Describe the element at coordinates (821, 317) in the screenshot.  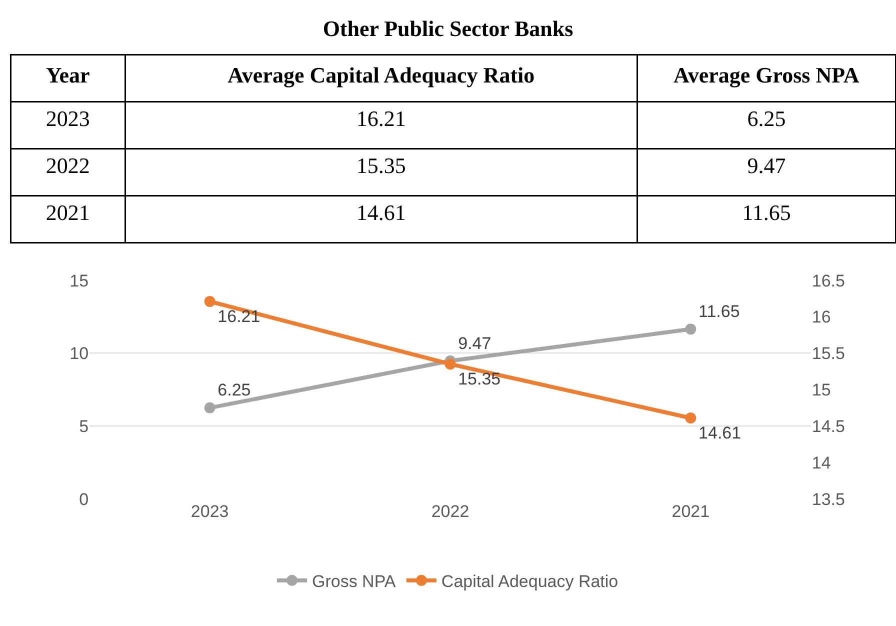
I see `y2-tick-label: 16` at that location.